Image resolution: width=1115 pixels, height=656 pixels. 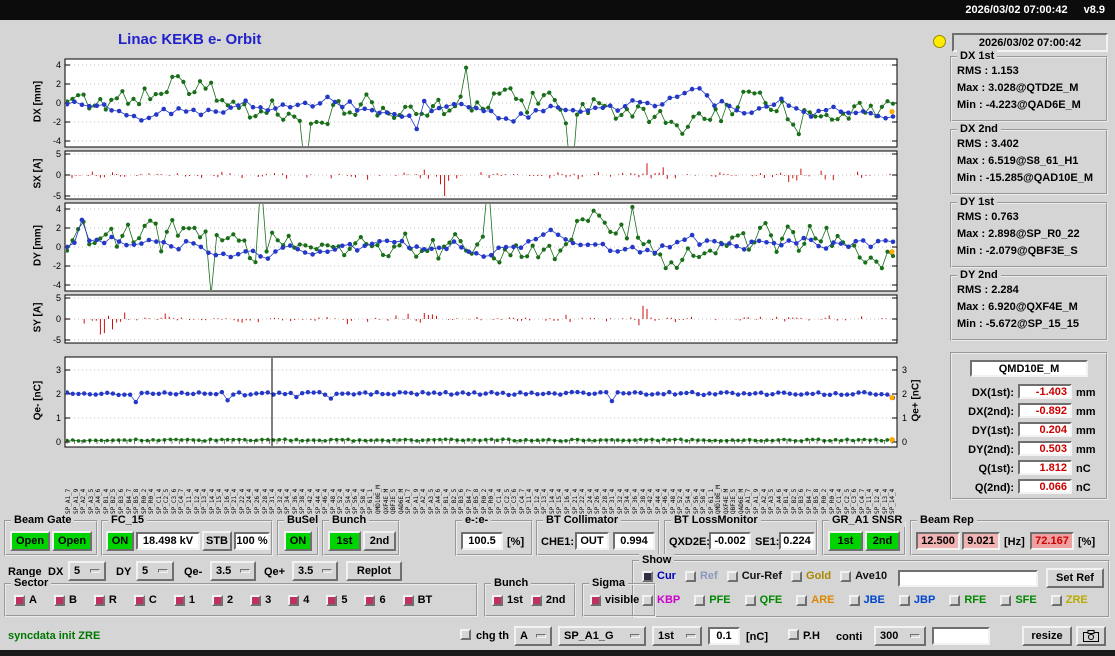 What do you see at coordinates (609, 583) in the screenshot?
I see `sigma-title: Sigma` at bounding box center [609, 583].